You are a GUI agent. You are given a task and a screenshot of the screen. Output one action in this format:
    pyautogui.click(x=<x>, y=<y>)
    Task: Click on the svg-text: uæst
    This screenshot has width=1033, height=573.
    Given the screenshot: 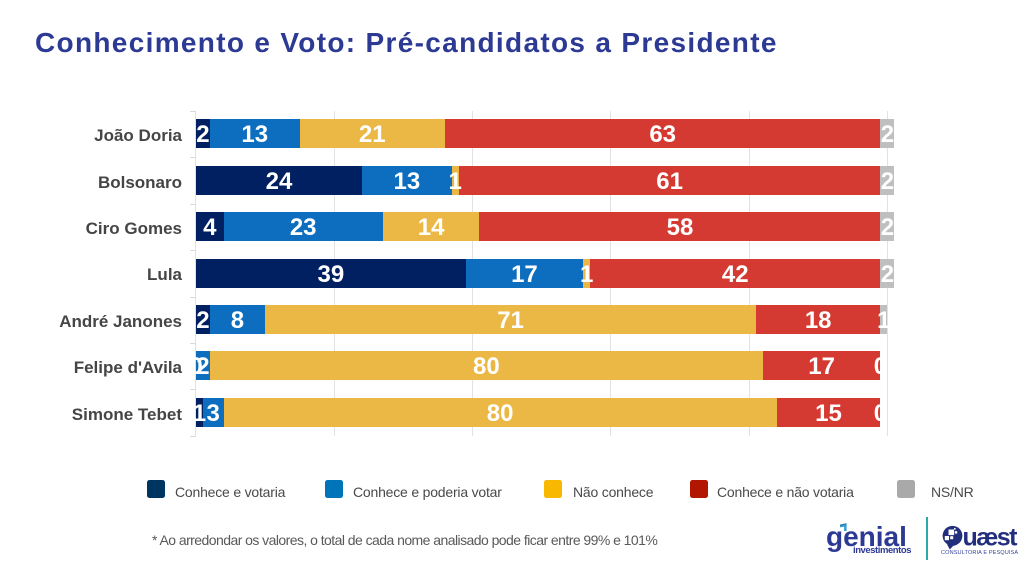 What is the action you would take?
    pyautogui.click(x=991, y=538)
    